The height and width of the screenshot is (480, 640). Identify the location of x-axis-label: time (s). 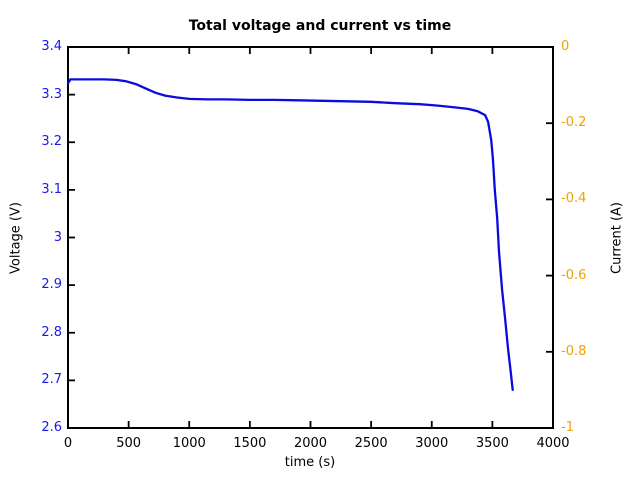
(310, 462).